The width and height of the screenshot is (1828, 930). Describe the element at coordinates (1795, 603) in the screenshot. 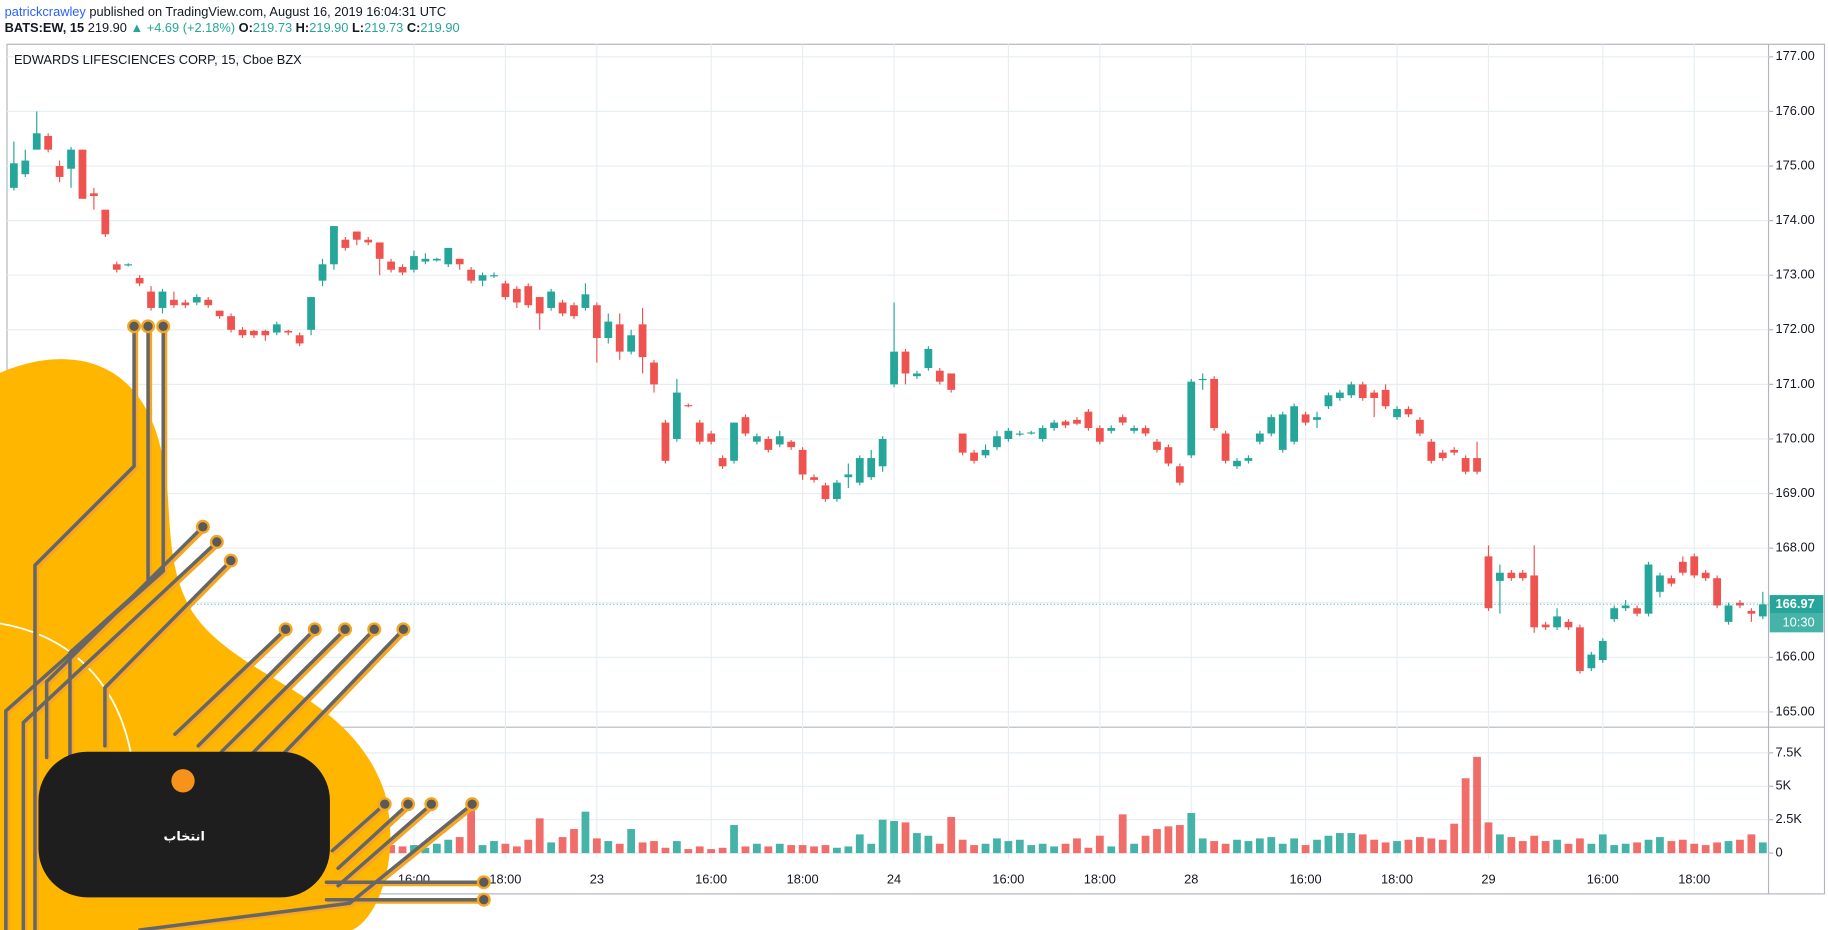

I see `last-price-label: 166.97` at that location.